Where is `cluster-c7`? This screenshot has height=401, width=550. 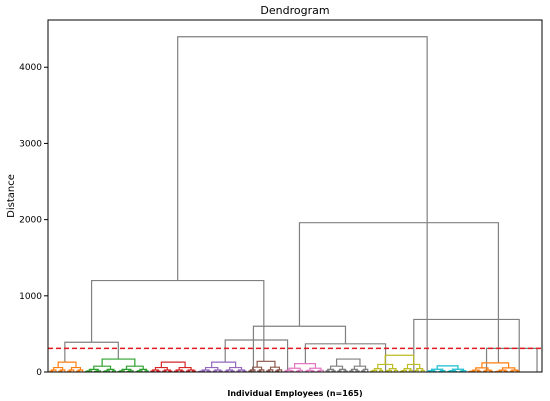 cluster-c7 is located at coordinates (347, 365).